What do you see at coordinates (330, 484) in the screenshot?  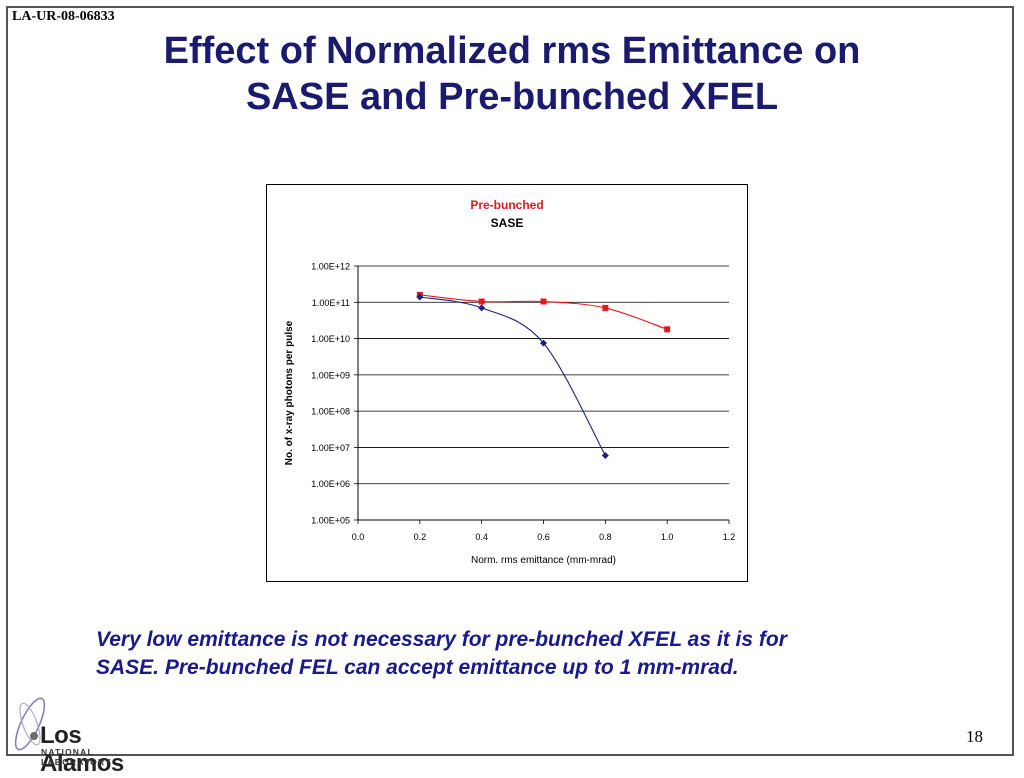 I see `y-tick-label: 1.00E+06` at bounding box center [330, 484].